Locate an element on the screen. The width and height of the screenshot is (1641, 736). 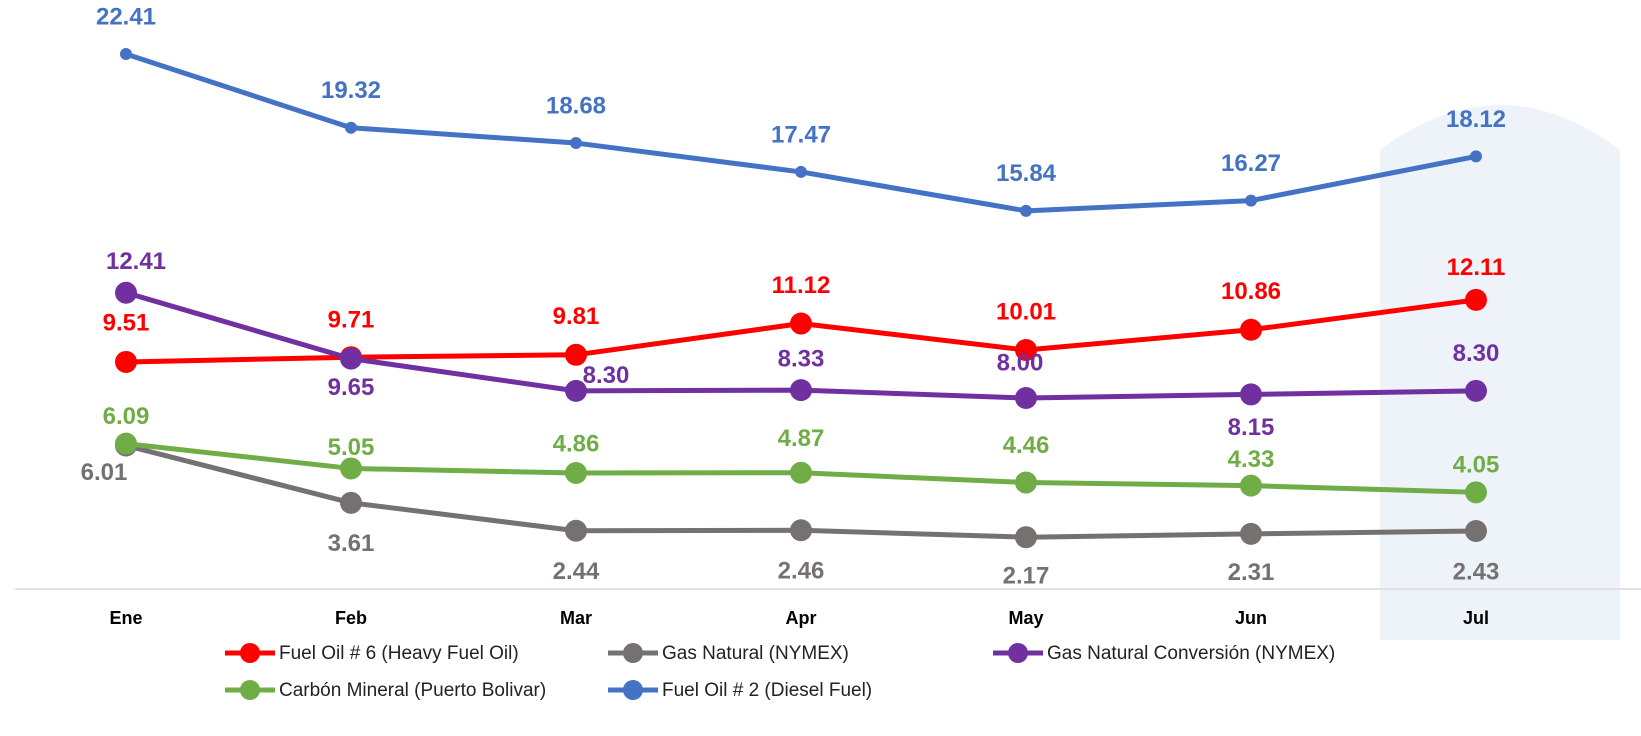
data-label: 10.86 is located at coordinates (1251, 291).